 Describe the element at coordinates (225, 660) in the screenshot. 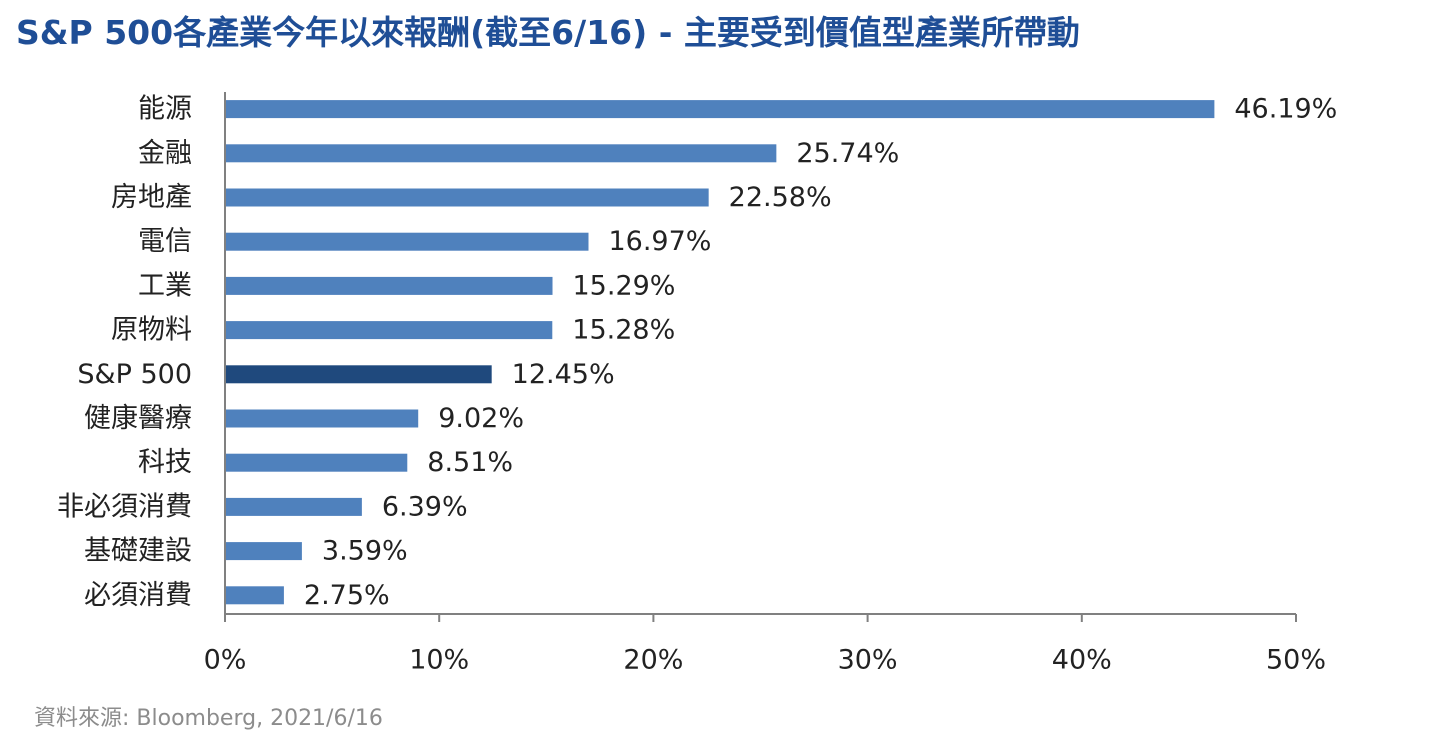

I see `x-tick-label-0: 0%` at that location.